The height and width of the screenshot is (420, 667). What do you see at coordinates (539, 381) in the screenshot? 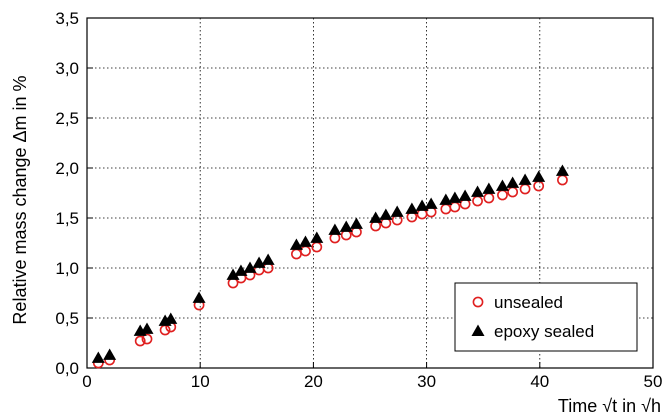
I see `x-tick-label: 40` at bounding box center [539, 381].